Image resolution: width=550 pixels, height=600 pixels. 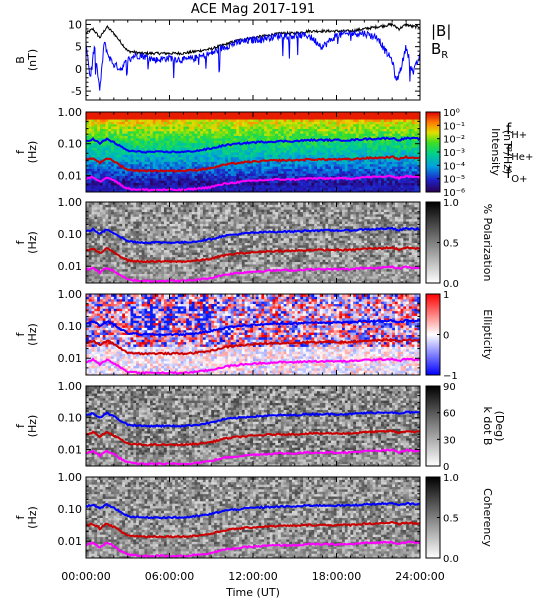 What do you see at coordinates (519, 152) in the screenshot?
I see `gyrofrequency-legend: fH+fHe+fO+` at bounding box center [519, 152].